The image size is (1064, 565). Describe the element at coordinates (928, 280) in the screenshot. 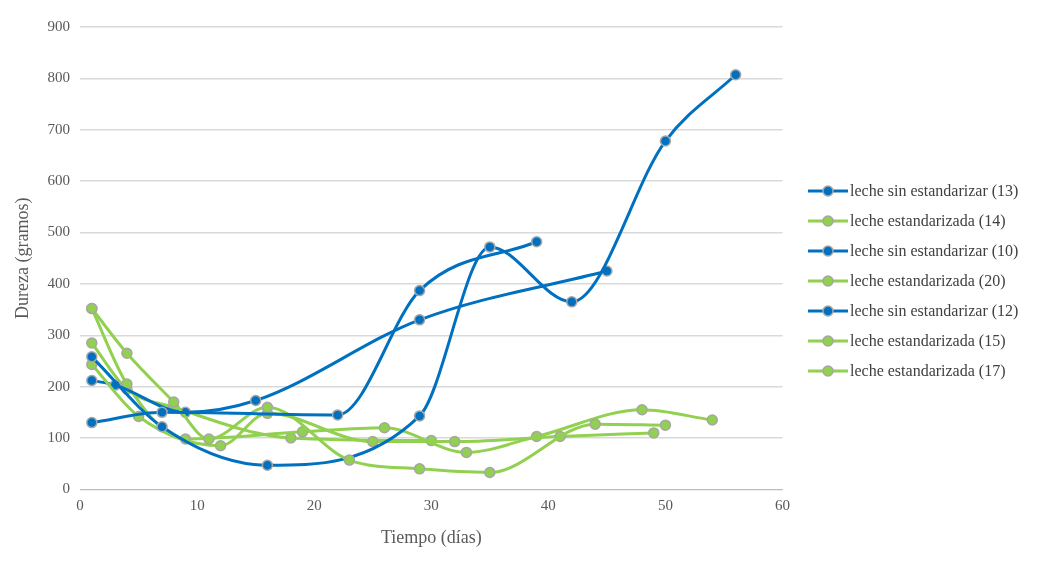

I see `legend-label: leche estandarizada (20)` at that location.